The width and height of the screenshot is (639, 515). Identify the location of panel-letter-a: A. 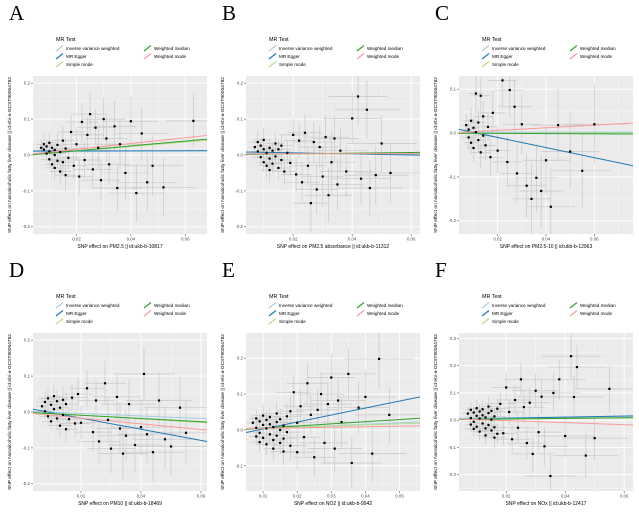
(17, 13).